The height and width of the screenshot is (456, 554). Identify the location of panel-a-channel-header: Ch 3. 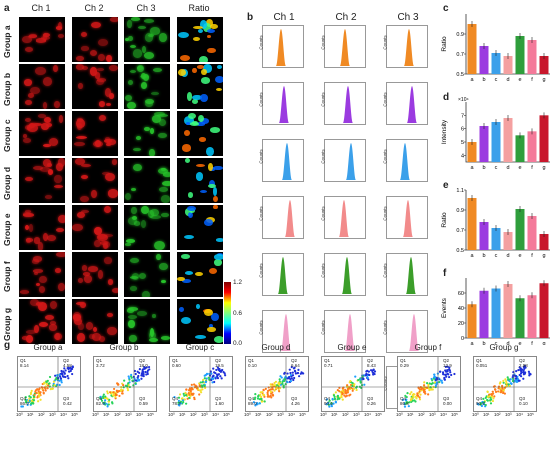
(146, 8).